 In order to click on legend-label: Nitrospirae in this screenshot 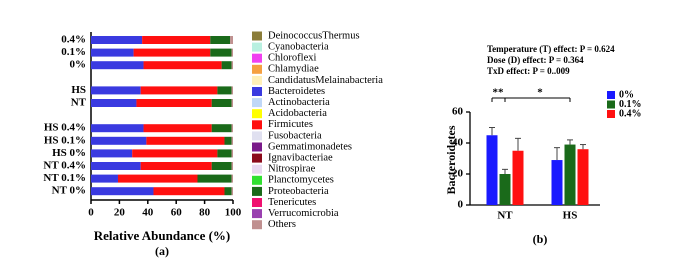, I will do `click(292, 169)`.